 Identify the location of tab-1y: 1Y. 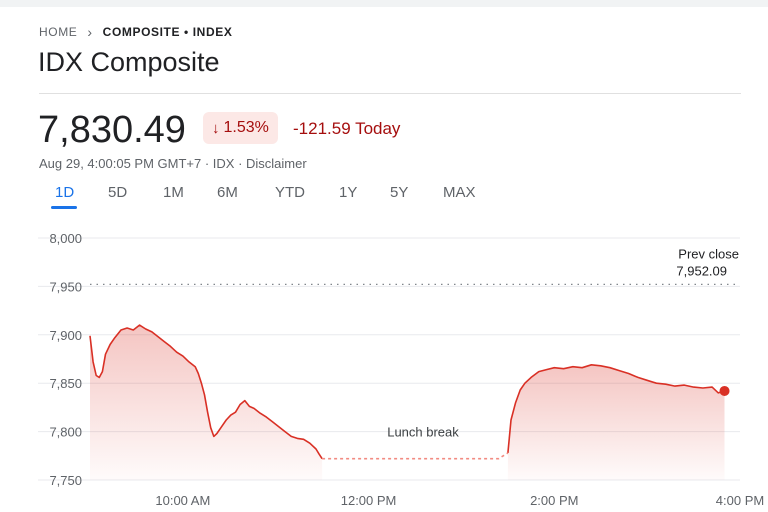
(348, 192).